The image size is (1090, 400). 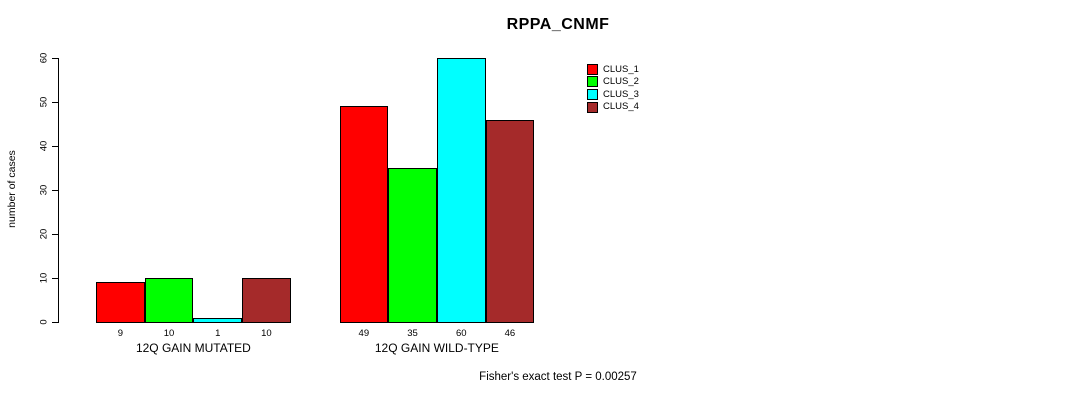 What do you see at coordinates (266, 300) in the screenshot?
I see `bar-clus_4-mutated` at bounding box center [266, 300].